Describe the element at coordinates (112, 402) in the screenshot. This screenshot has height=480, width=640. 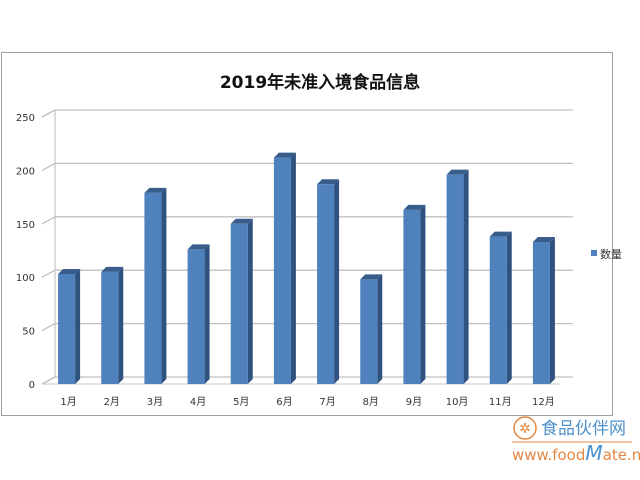
I see `x-tick-label: 2月` at that location.